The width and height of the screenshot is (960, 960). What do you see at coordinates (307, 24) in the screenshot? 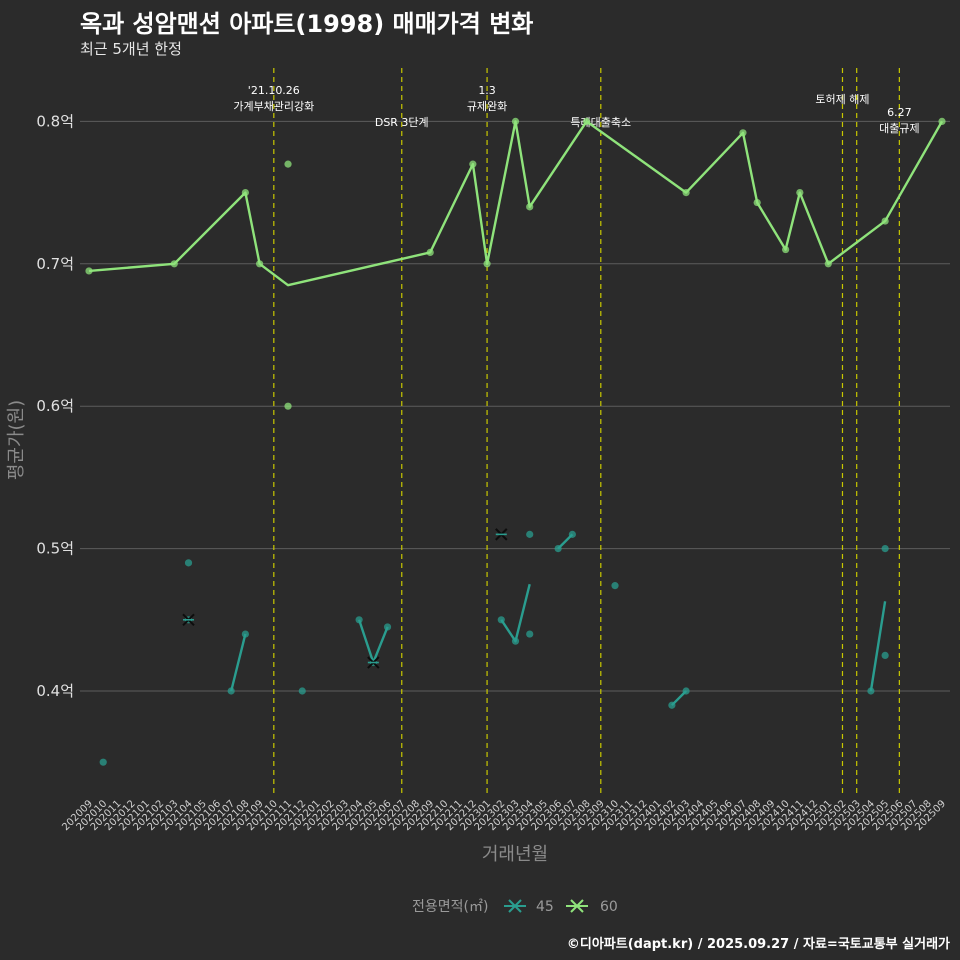
I see `chart-title: 옥과 성암맨션 아파트(1998) 매매가격 변화` at bounding box center [307, 24].